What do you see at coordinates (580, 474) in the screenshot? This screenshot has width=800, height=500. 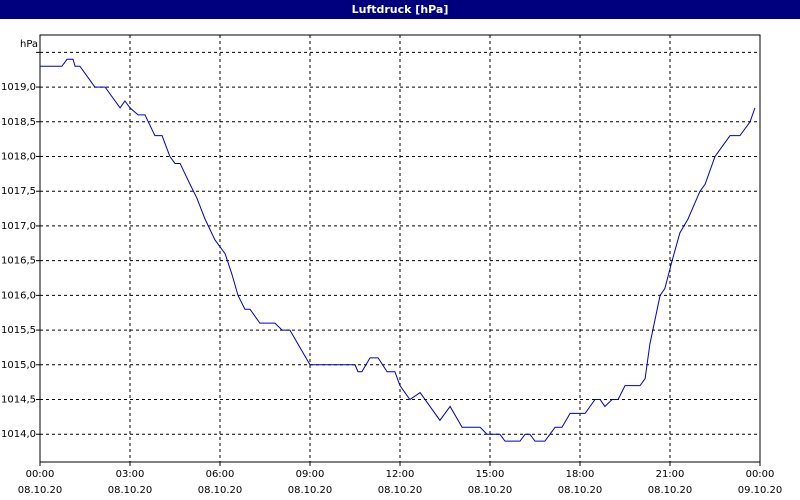 I see `x-tick-label: 18:00` at bounding box center [580, 474].